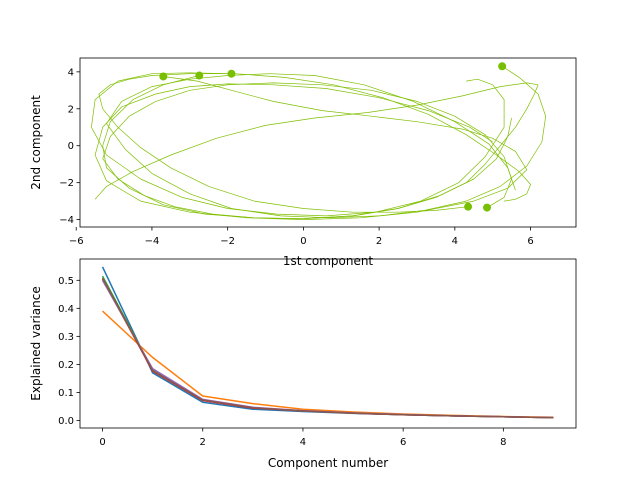  Describe the element at coordinates (152, 241) in the screenshot. I see `x-tick-label: −4` at that location.